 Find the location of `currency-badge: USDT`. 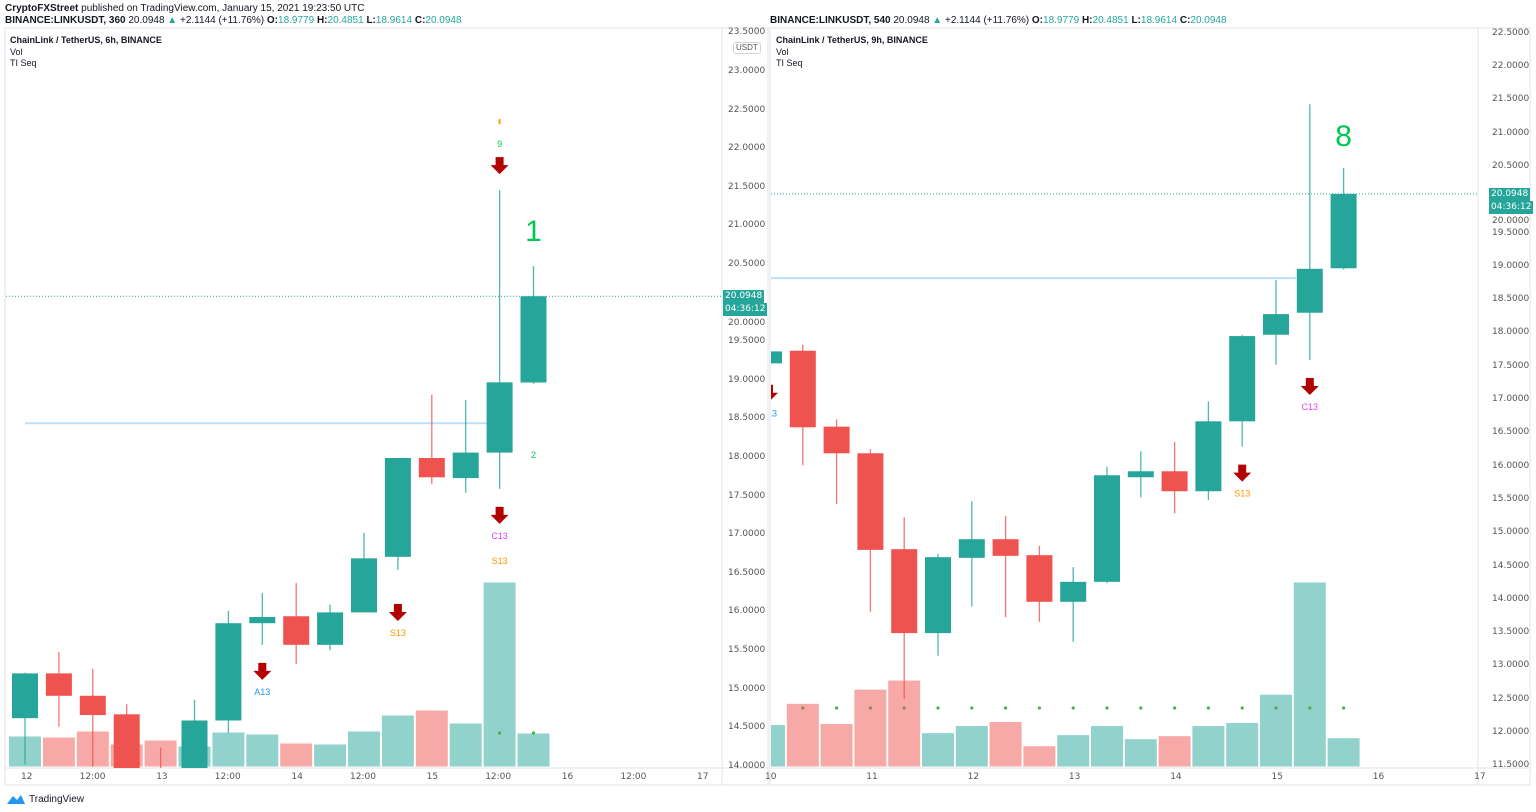

currency-badge: USDT is located at coordinates (747, 48).